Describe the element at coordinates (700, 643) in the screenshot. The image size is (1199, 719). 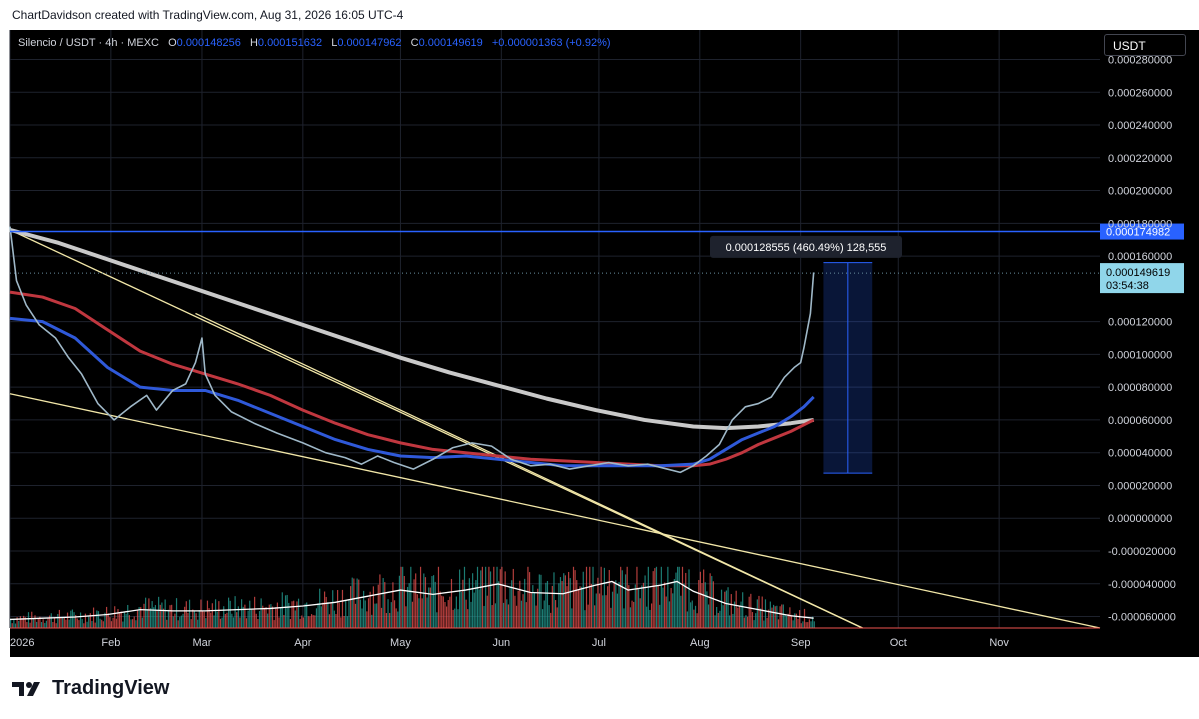
I see `x-tick-label: Aug` at that location.